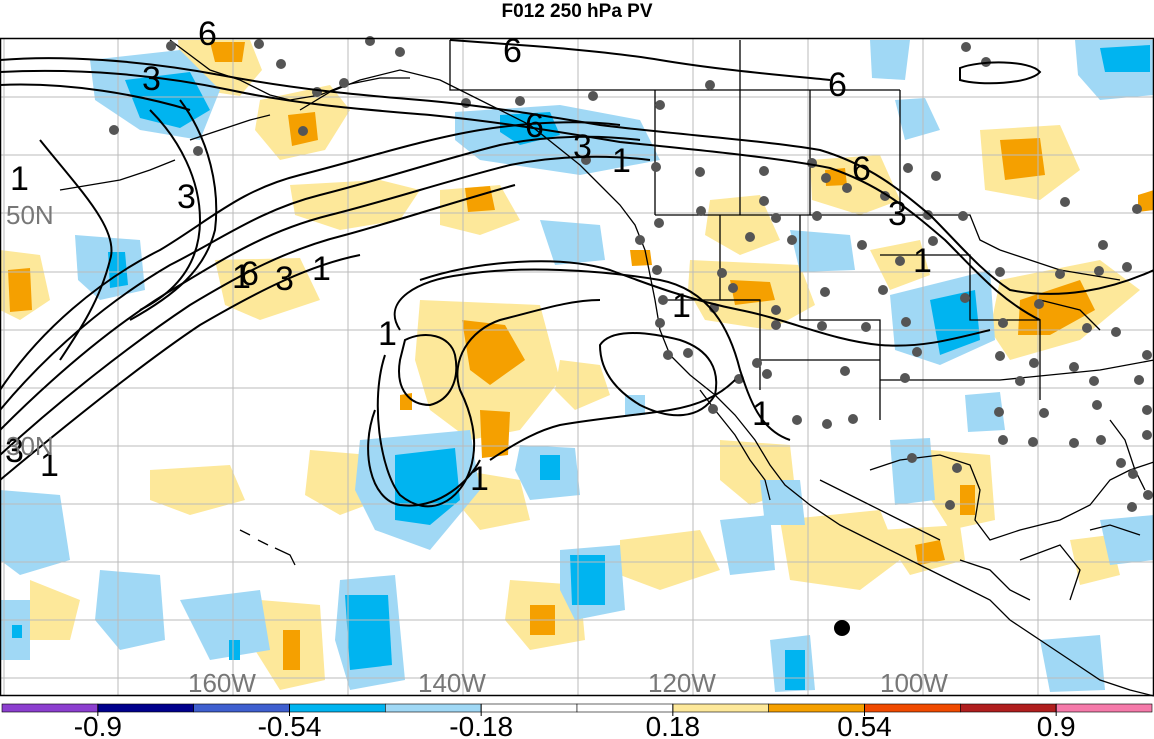  What do you see at coordinates (290, 725) in the screenshot?
I see `colorbar-tick-label: -0.54` at bounding box center [290, 725].